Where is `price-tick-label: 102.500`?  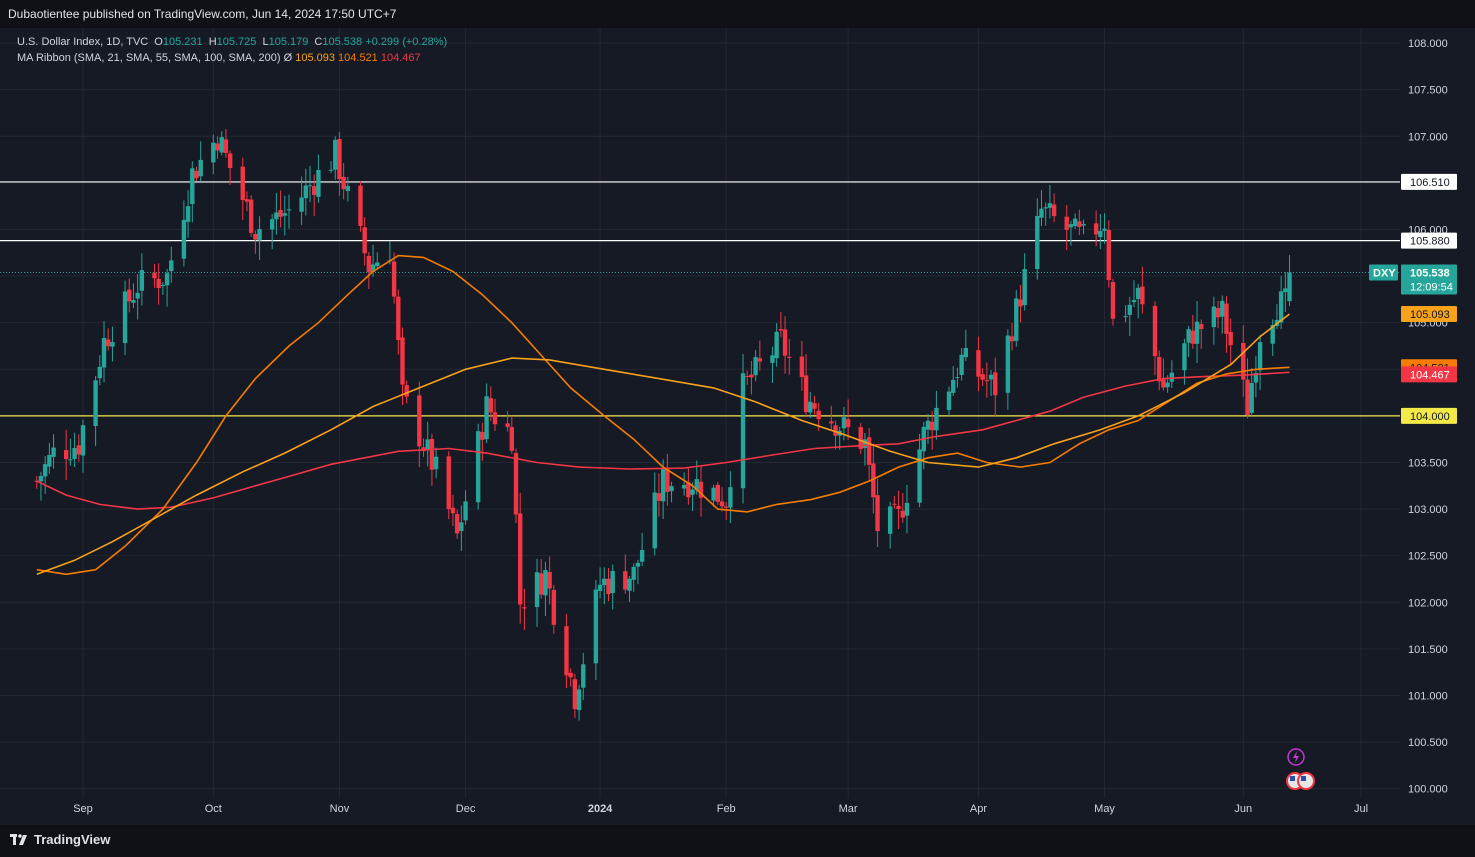
price-tick-label: 102.500 is located at coordinates (1428, 557).